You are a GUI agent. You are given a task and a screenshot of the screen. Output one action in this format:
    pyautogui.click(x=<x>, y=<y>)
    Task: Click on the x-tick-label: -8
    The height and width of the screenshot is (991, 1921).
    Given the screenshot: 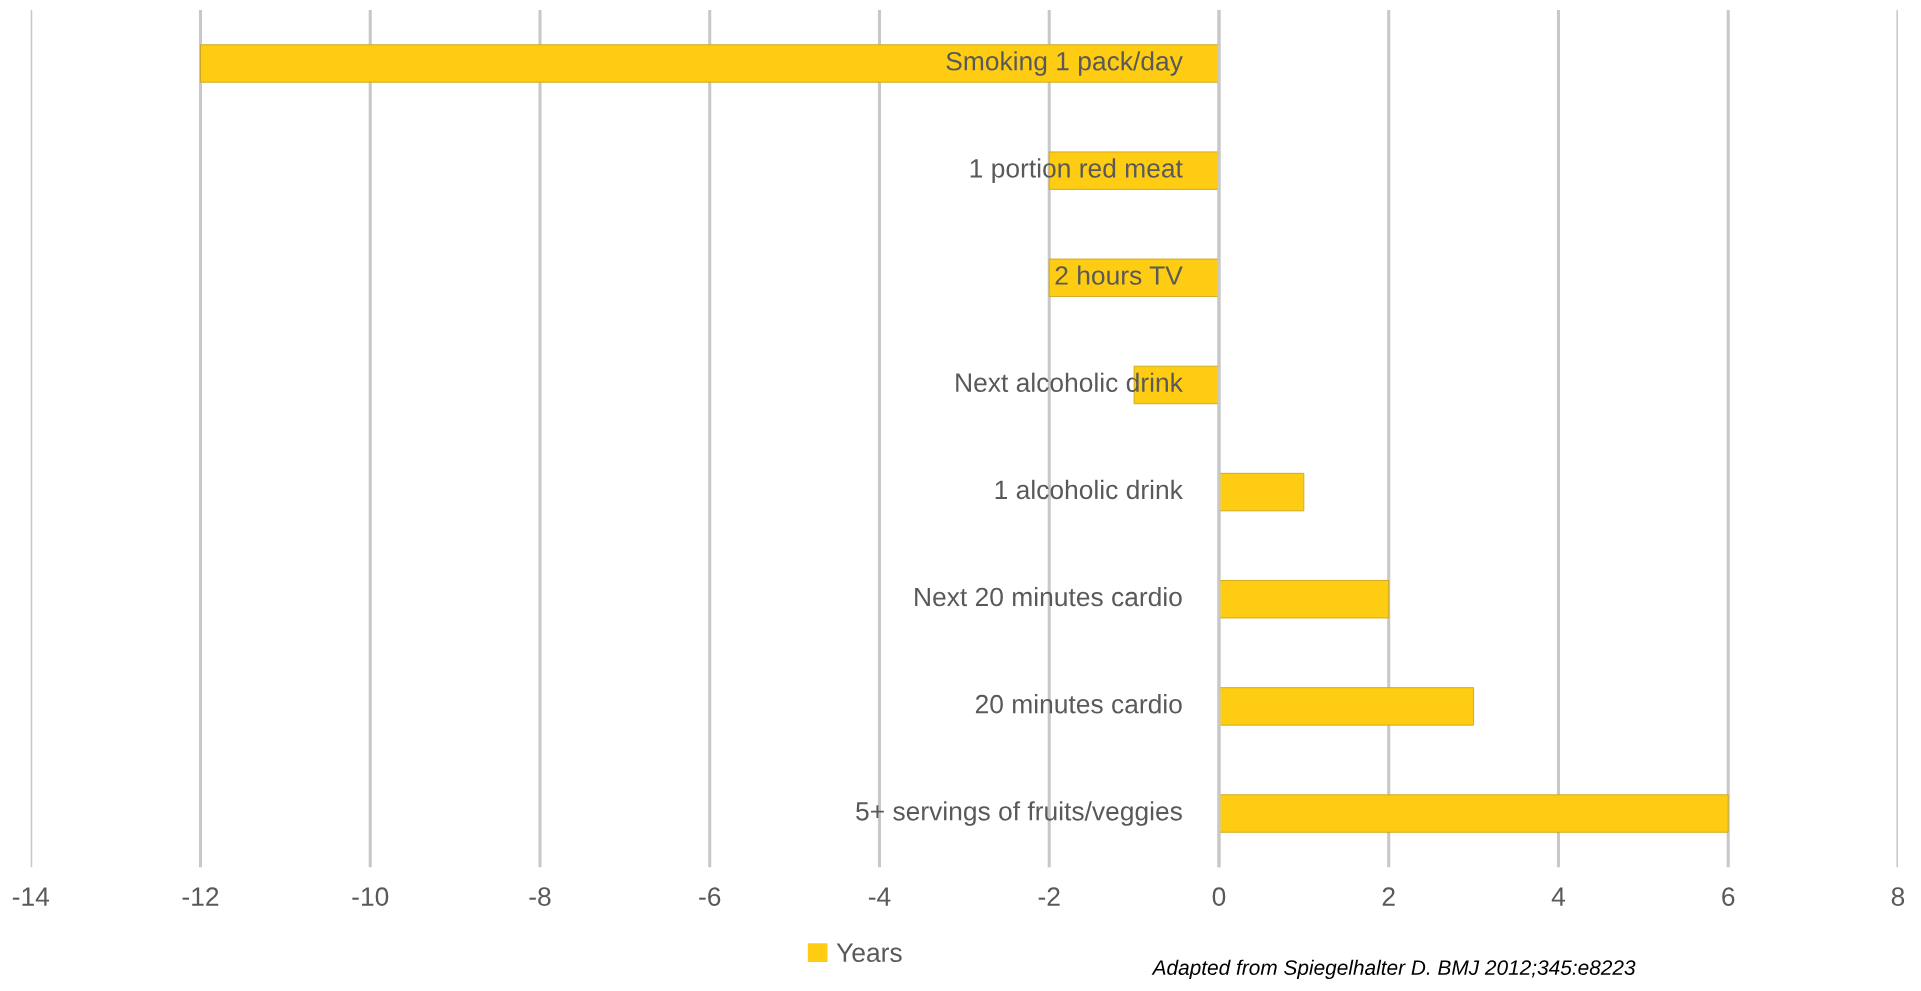 What is the action you would take?
    pyautogui.click(x=540, y=896)
    